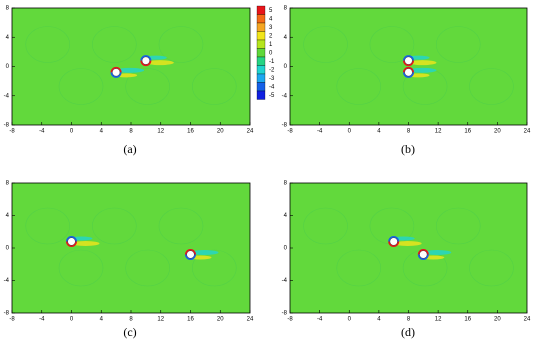  I want to click on panel-label: (d), so click(408, 332).